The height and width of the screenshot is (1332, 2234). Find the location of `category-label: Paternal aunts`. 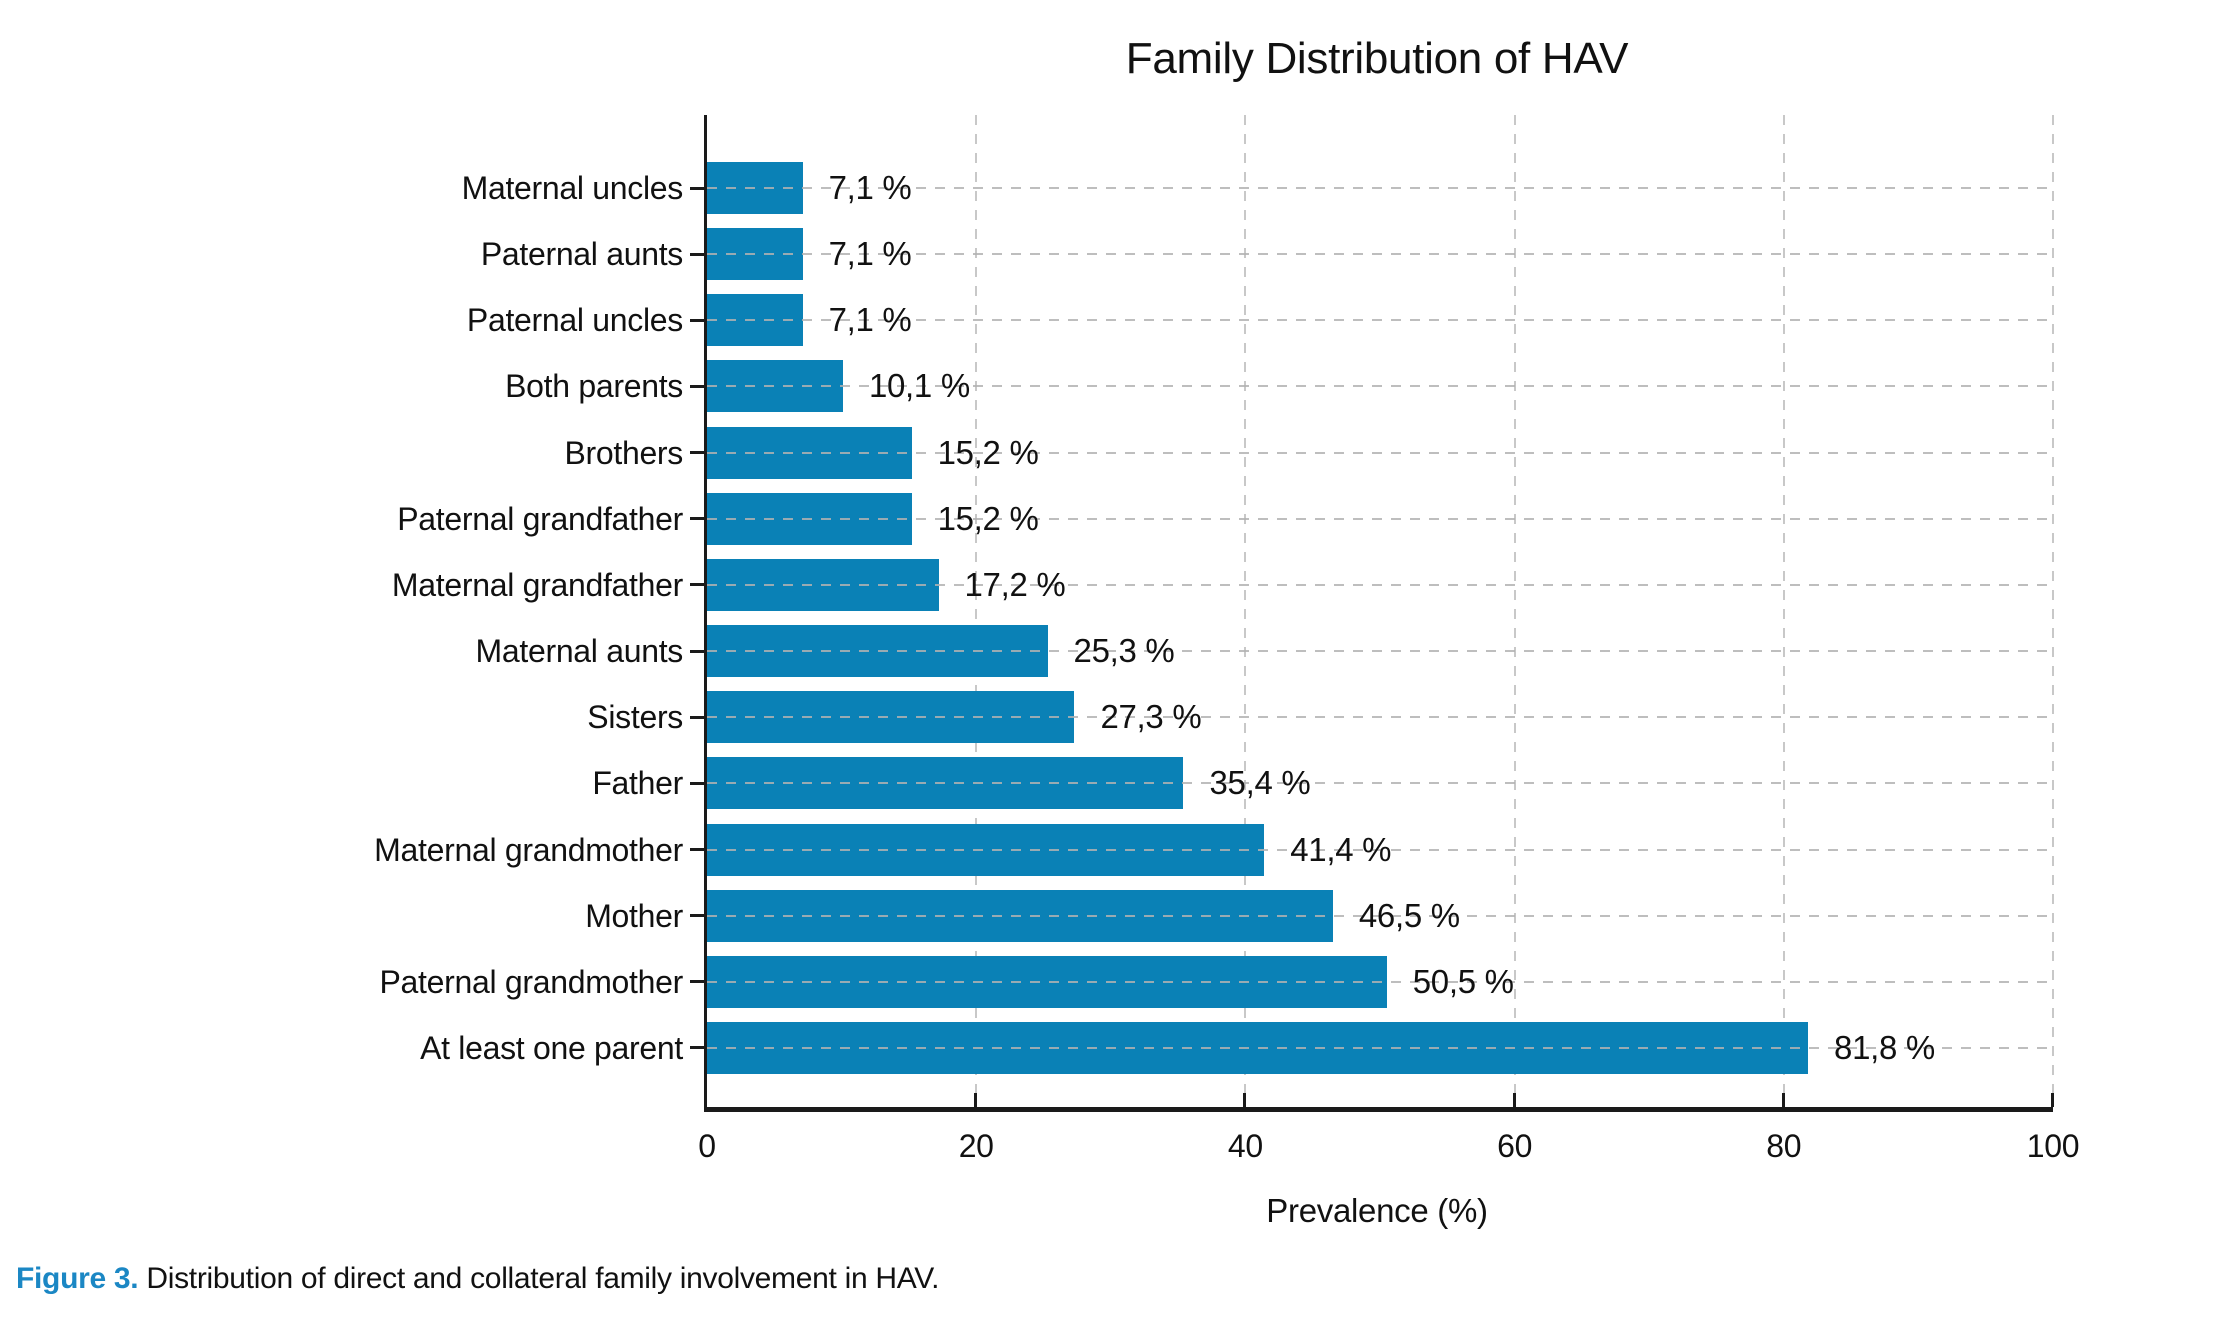

category-label: Paternal aunts is located at coordinates (581, 254).